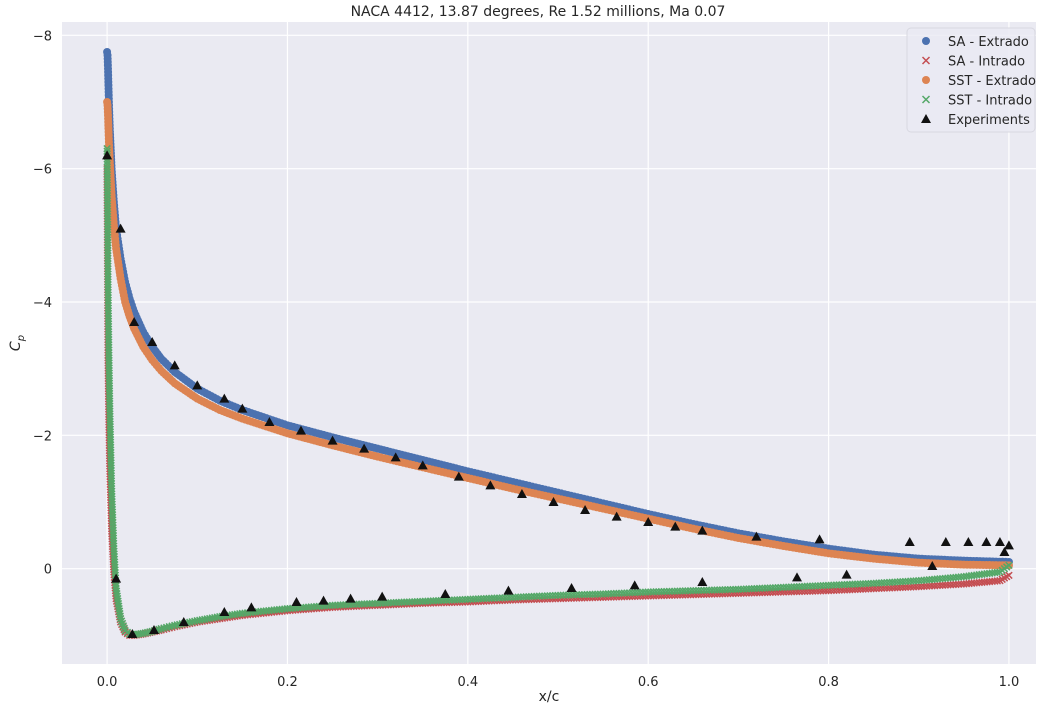 Image resolution: width=1037 pixels, height=708 pixels. What do you see at coordinates (42, 436) in the screenshot?
I see `y-tick-label: −2` at bounding box center [42, 436].